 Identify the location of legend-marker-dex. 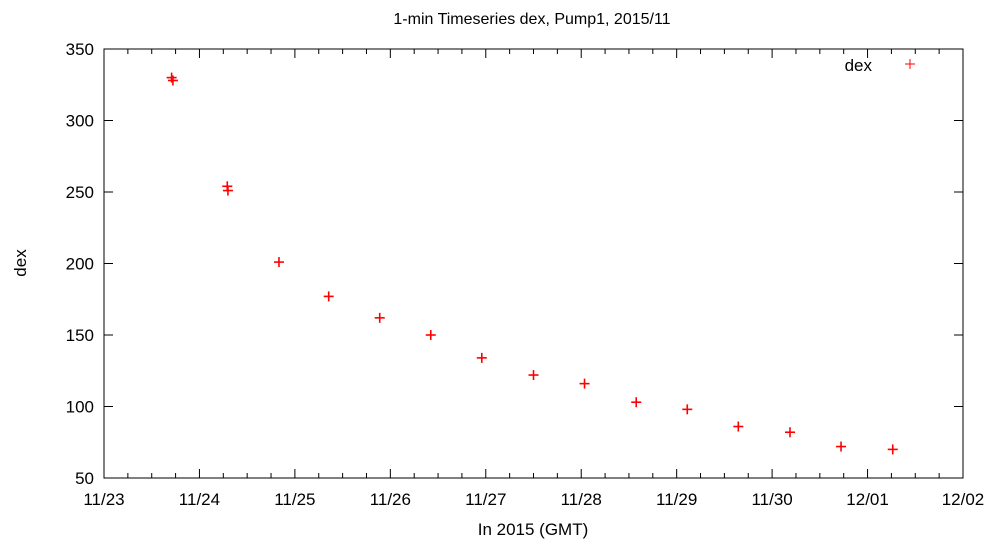
(910, 64).